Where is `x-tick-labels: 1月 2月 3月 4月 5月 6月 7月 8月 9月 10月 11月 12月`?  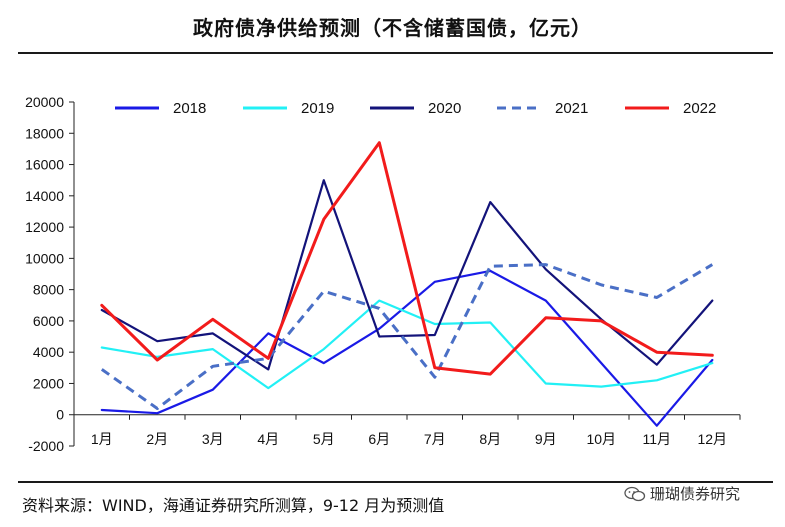 x-tick-labels: 1月 2月 3月 4月 5月 6月 7月 8月 9月 10月 11月 12月 is located at coordinates (409, 439).